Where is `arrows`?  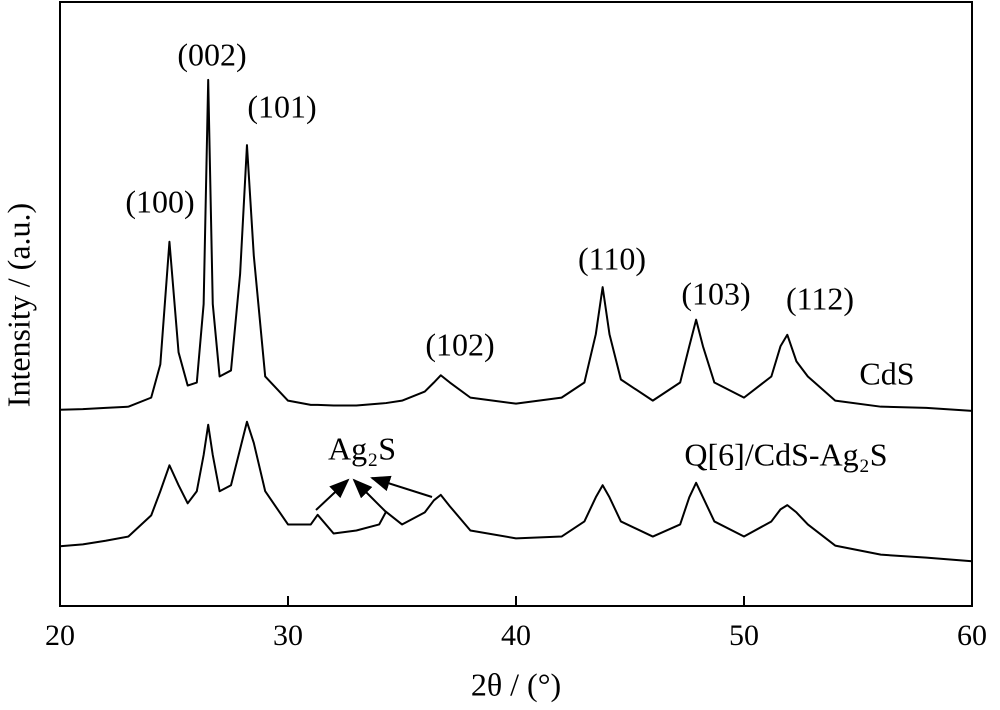
arrows is located at coordinates (374, 494).